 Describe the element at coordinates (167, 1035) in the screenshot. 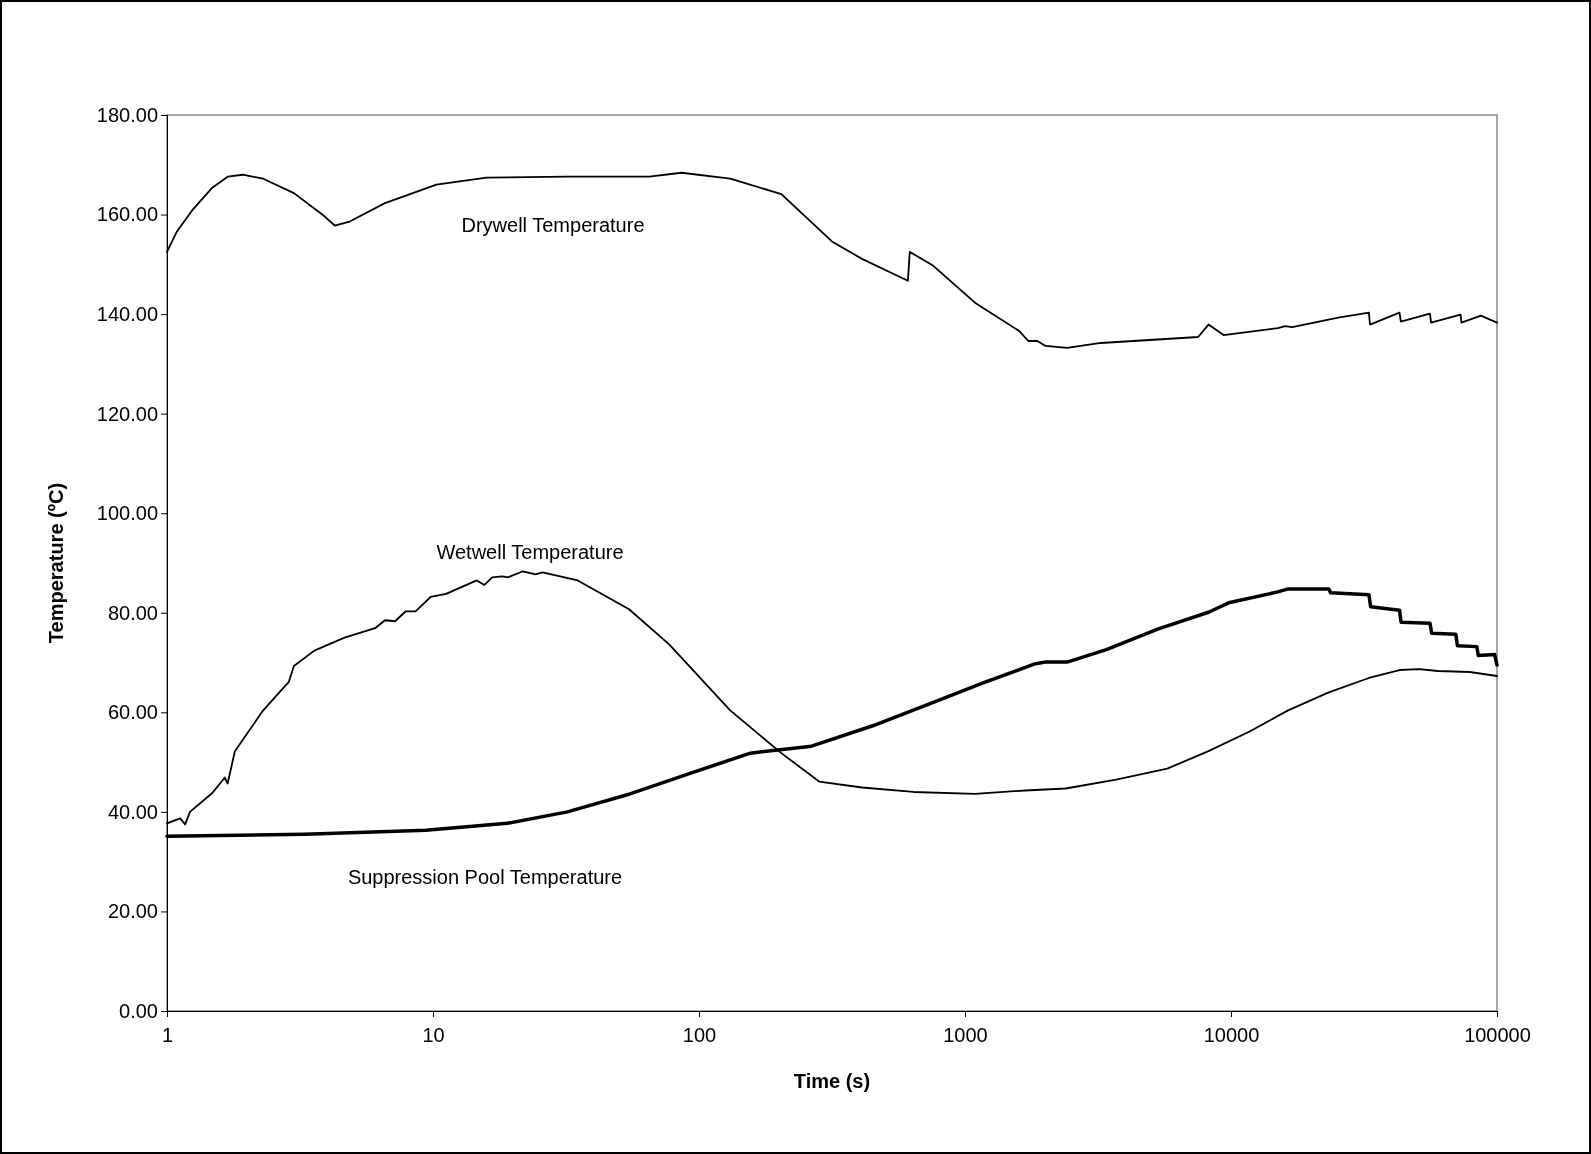

I see `x-tick-label: 1` at that location.